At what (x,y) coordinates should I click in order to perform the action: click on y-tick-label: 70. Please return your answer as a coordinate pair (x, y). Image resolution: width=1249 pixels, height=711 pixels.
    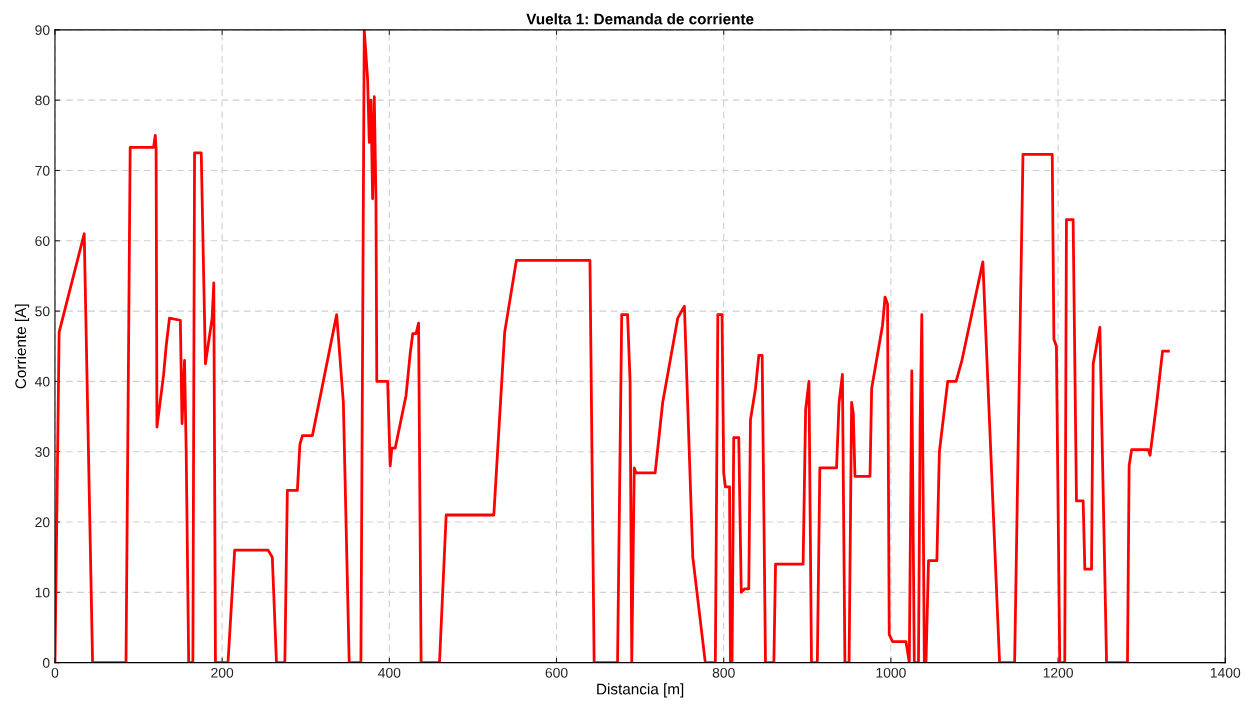
    Looking at the image, I should click on (42, 170).